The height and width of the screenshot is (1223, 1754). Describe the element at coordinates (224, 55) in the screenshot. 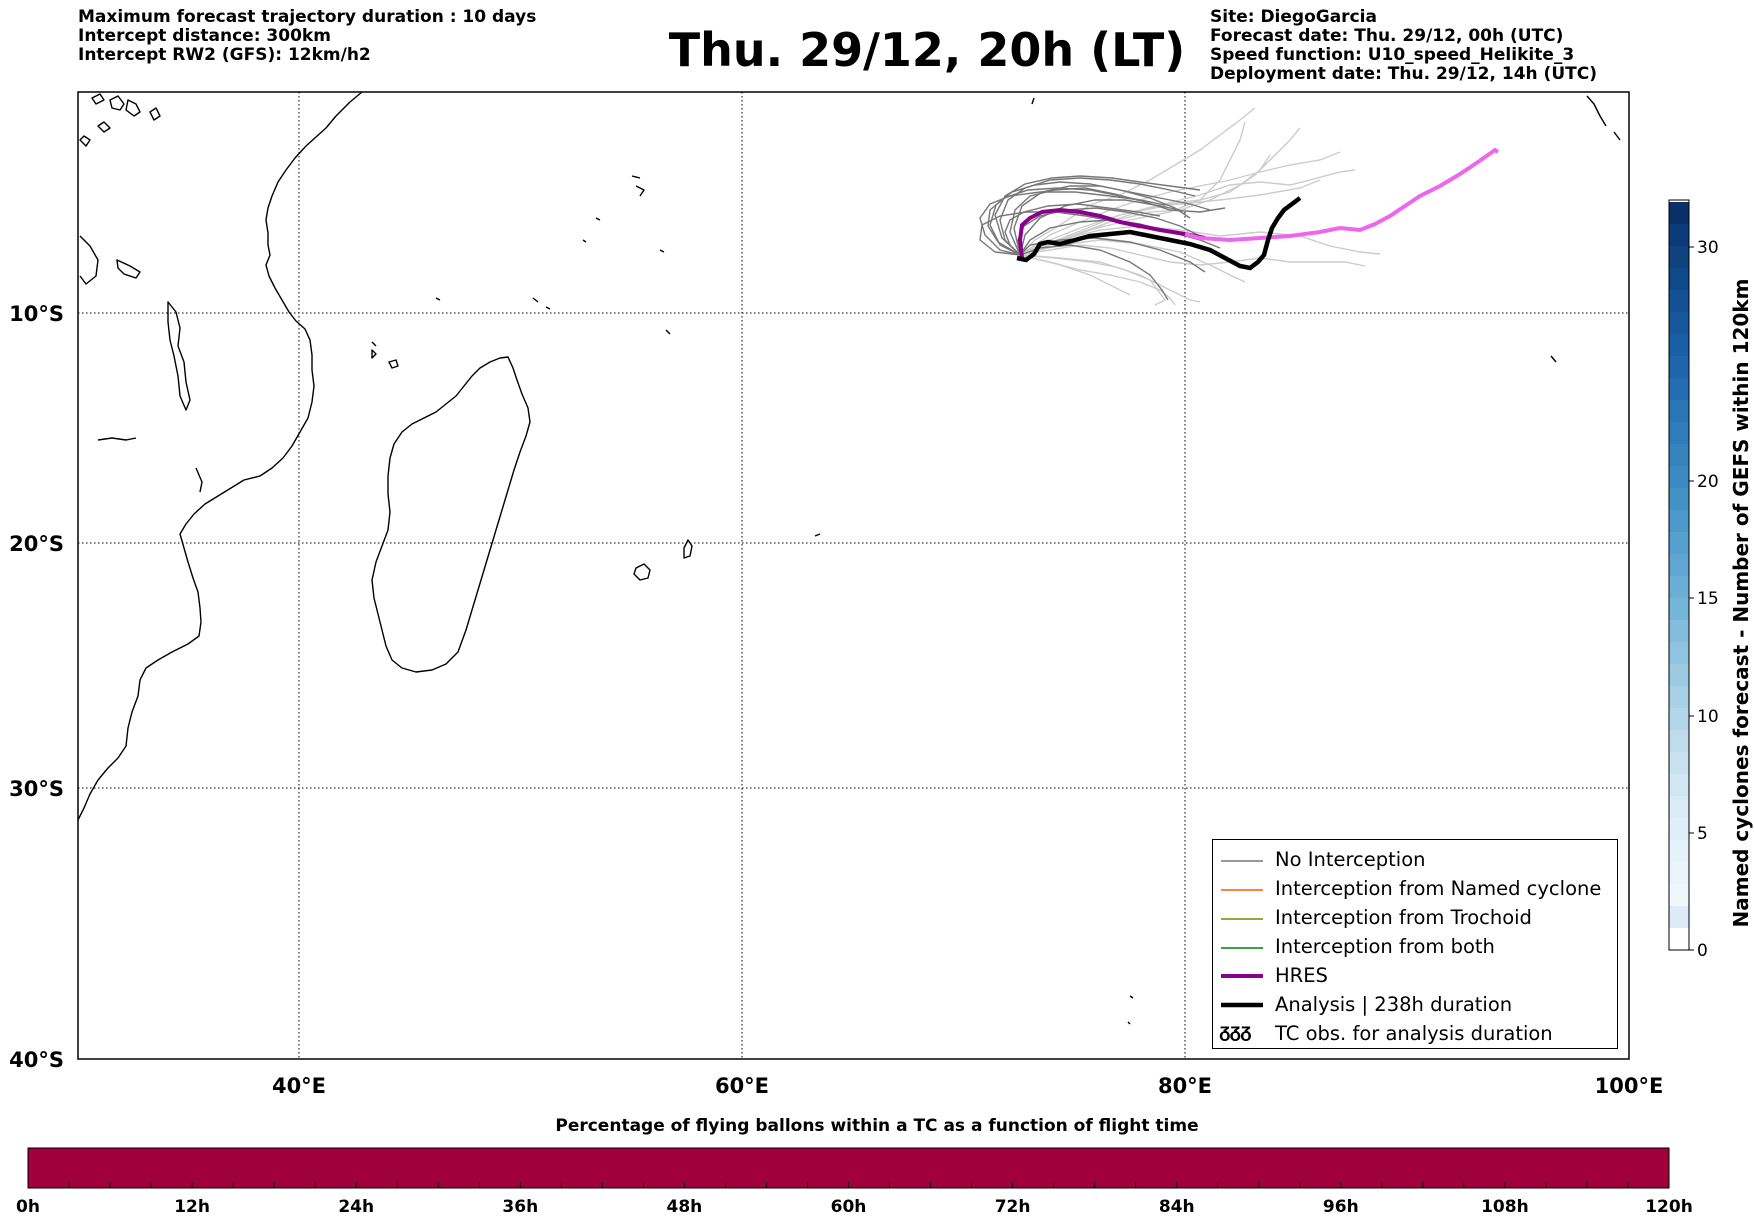

I see `header-left-line: Intercept RW2 (GFS): 12km/h2` at that location.